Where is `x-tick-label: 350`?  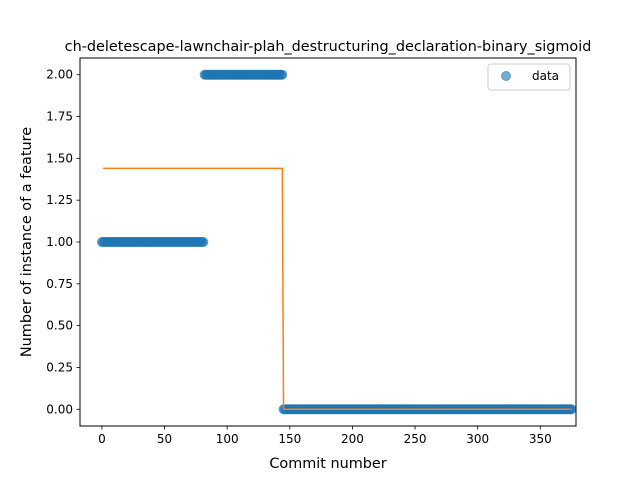 x-tick-label: 350 is located at coordinates (540, 439).